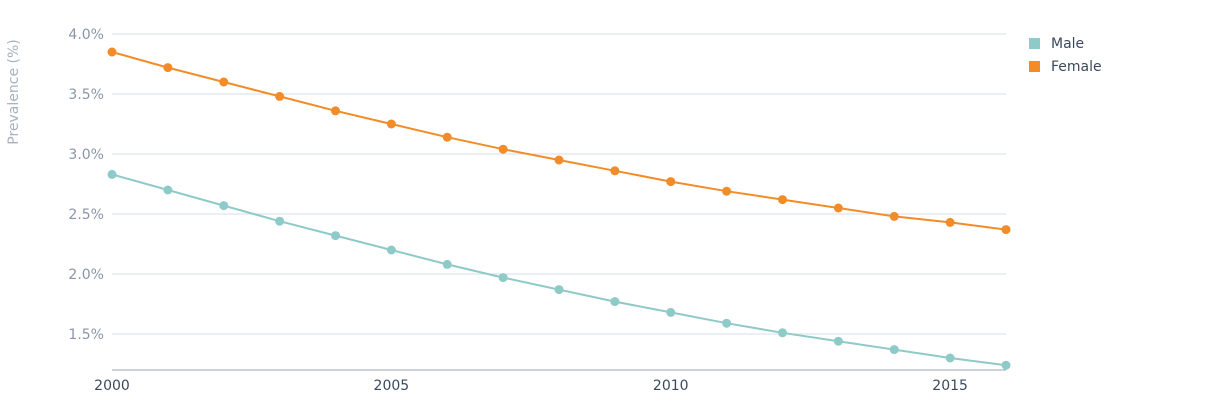 The width and height of the screenshot is (1230, 402). Describe the element at coordinates (86, 155) in the screenshot. I see `y-tick-label: 3.0%` at that location.